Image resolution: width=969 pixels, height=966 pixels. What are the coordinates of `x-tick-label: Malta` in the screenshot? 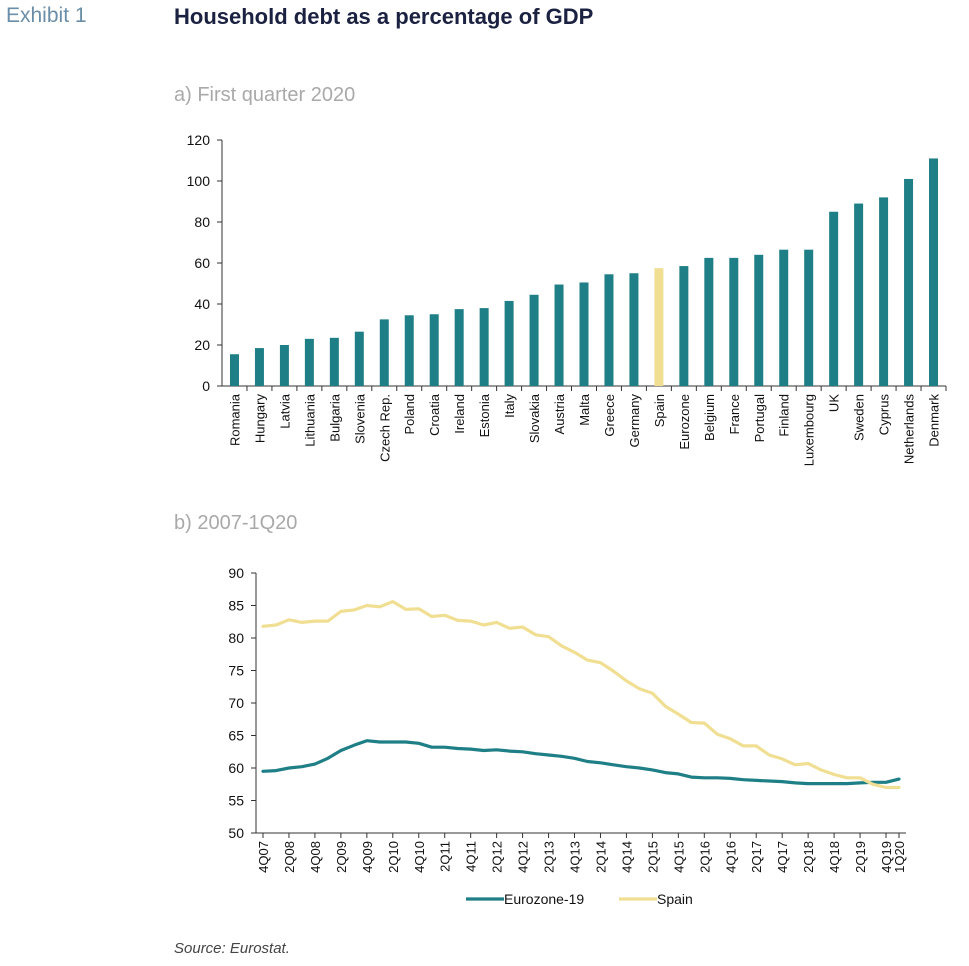 It's located at (584, 409).